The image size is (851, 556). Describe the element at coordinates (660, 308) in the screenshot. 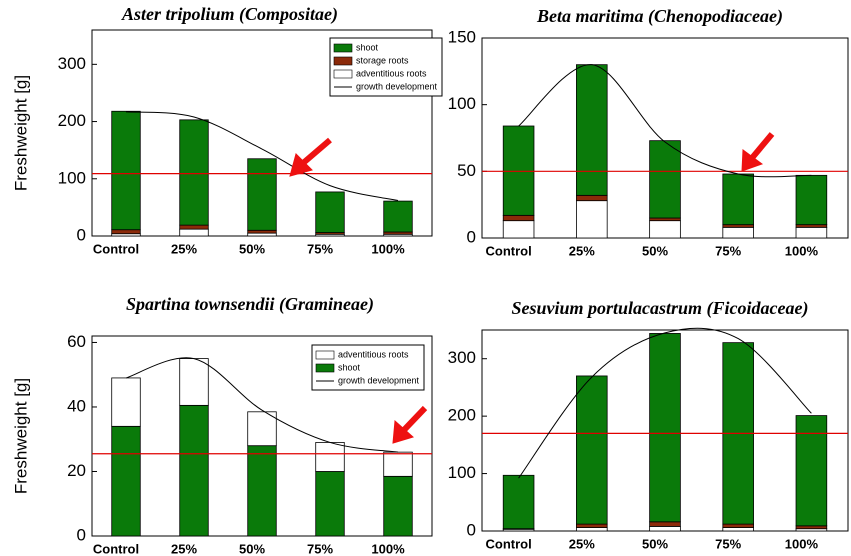

I see `chart-title: Sesuvium portulacastrum (Ficoidaceae)` at that location.